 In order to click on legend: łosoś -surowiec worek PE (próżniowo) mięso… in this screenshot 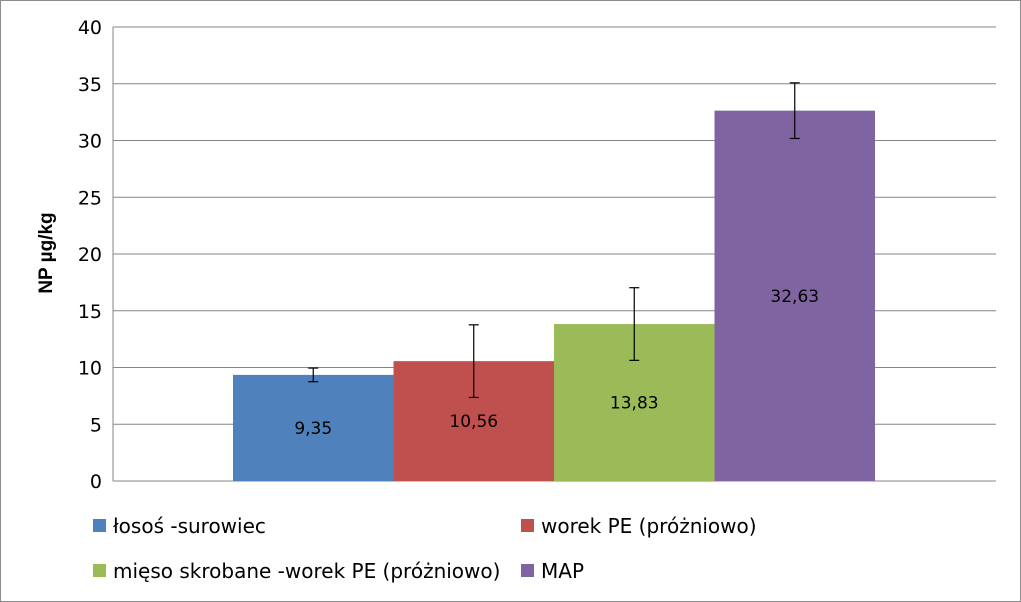, I will do `click(425, 548)`.